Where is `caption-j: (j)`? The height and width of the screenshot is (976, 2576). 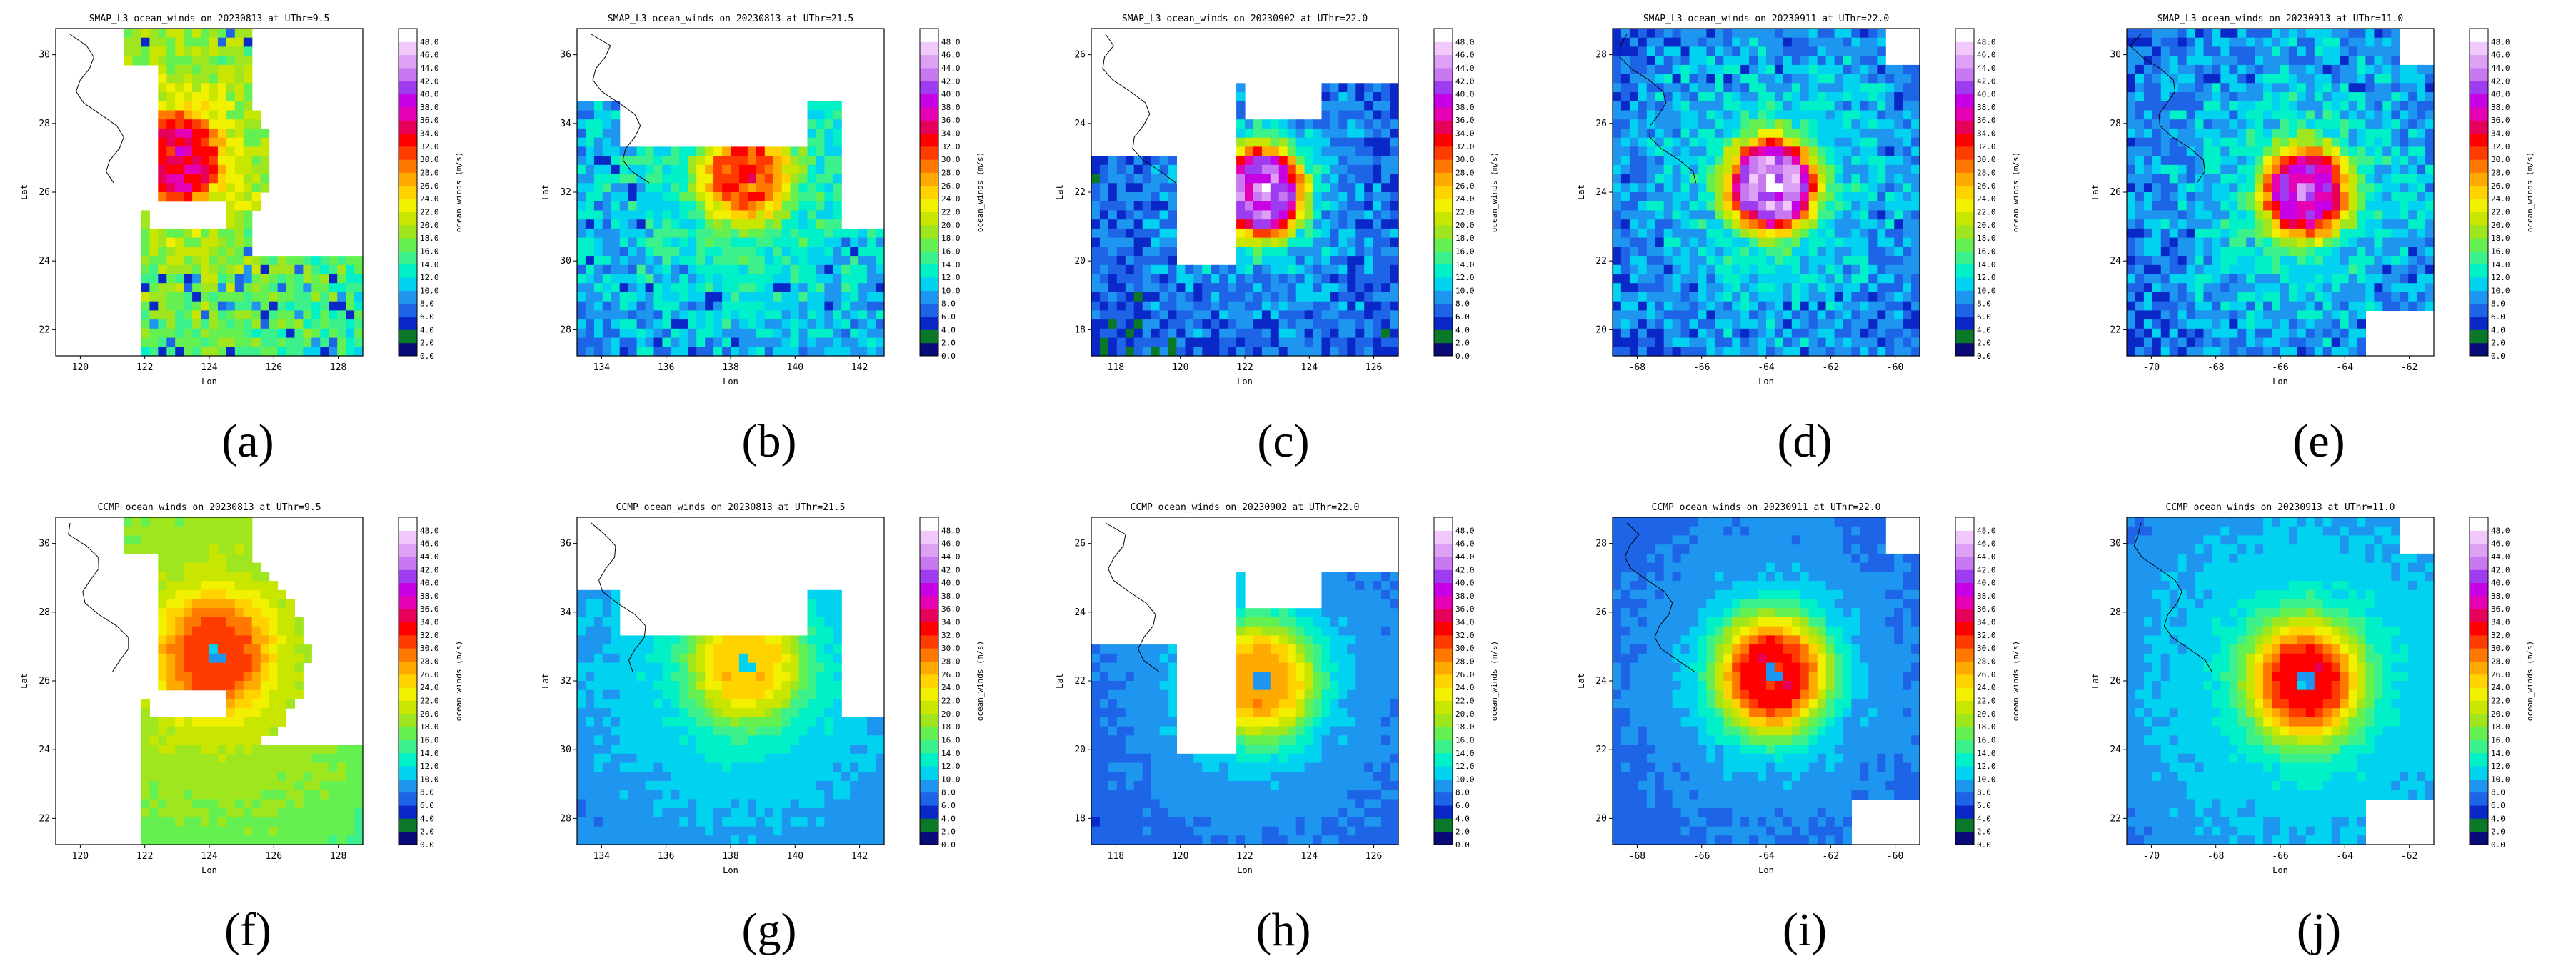 caption-j: (j) is located at coordinates (2319, 930).